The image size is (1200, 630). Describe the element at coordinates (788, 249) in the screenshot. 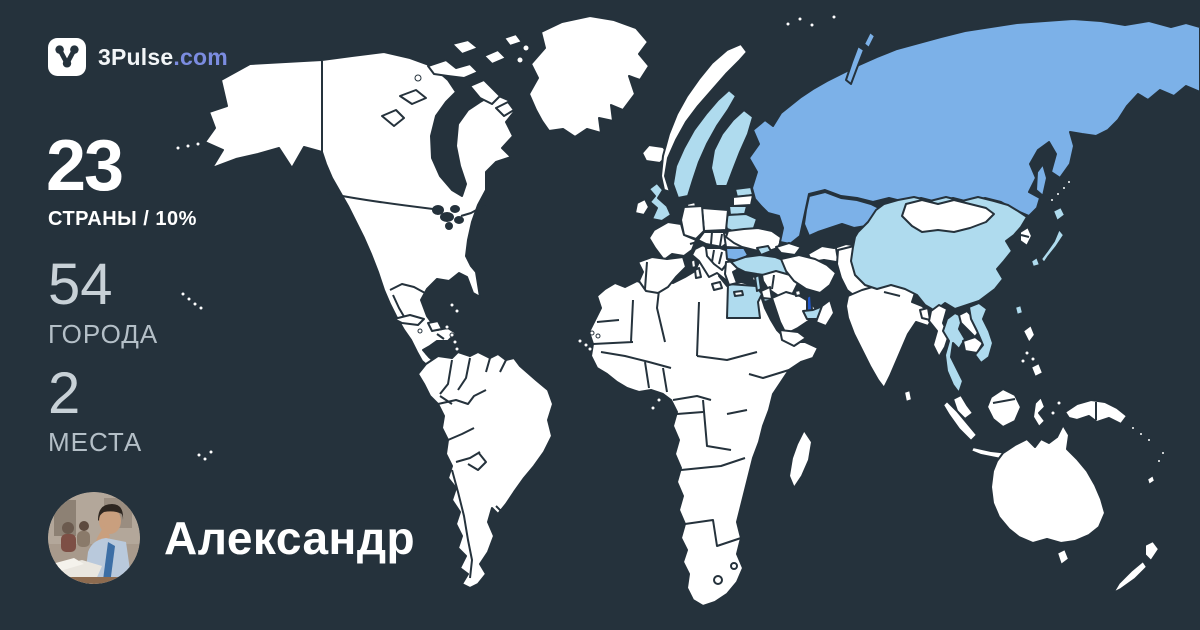

I see `region-caucasus` at that location.